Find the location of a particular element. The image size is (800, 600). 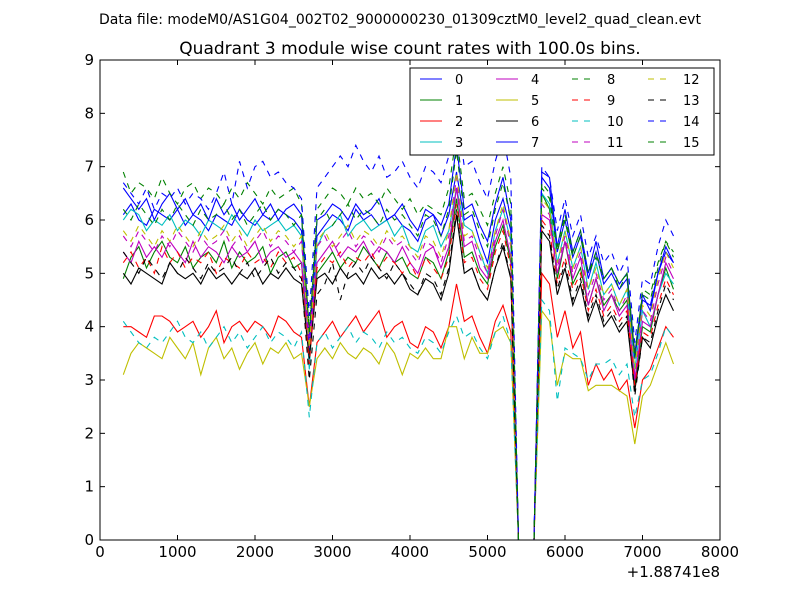

x-tick-label: 0 is located at coordinates (100, 552).